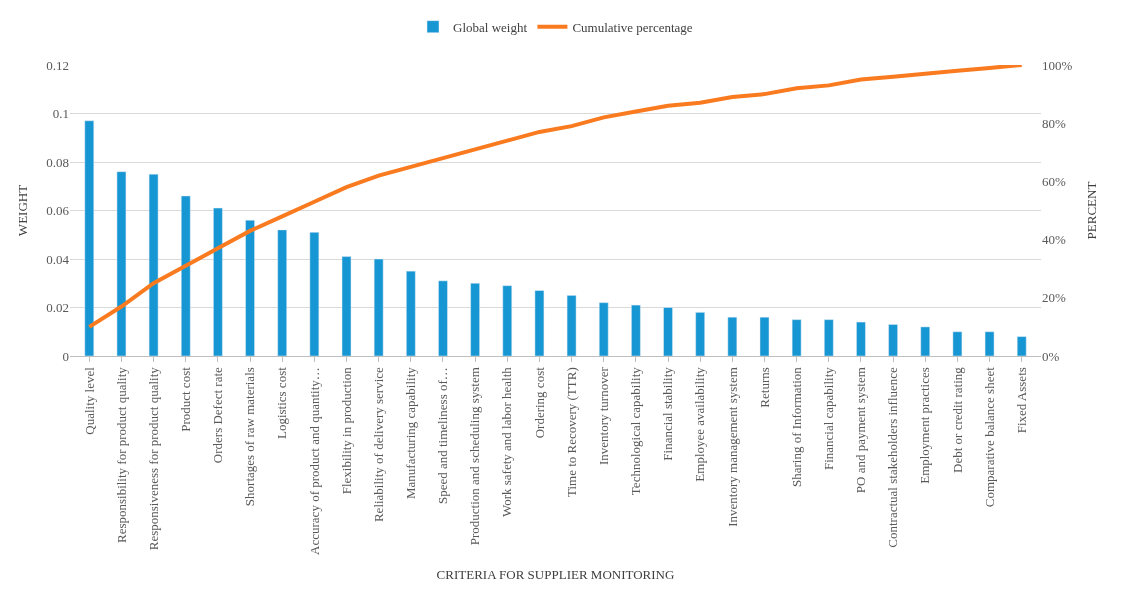 The height and width of the screenshot is (616, 1121). What do you see at coordinates (490, 27) in the screenshot?
I see `legend-label: Global weight` at bounding box center [490, 27].